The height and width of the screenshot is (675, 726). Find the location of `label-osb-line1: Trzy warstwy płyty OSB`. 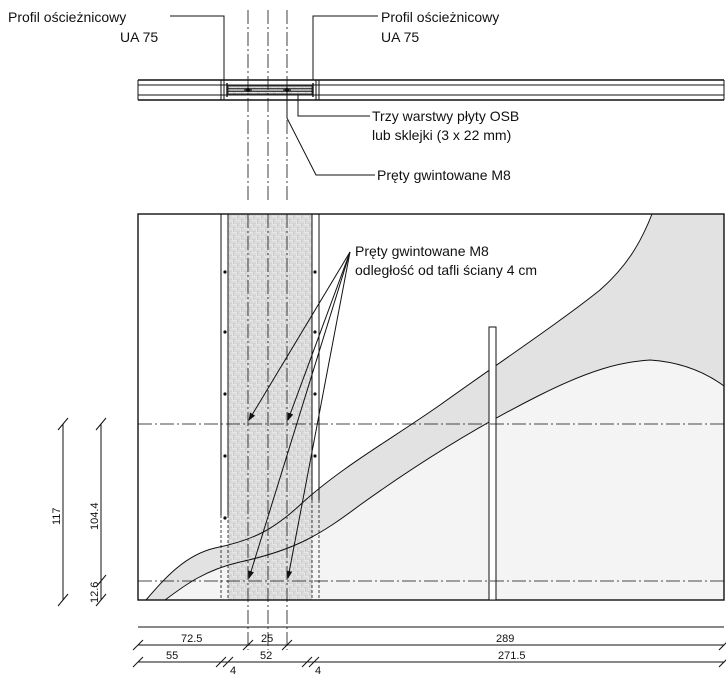

label-osb-line1: Trzy warstwy płyty OSB is located at coordinates (445, 116).